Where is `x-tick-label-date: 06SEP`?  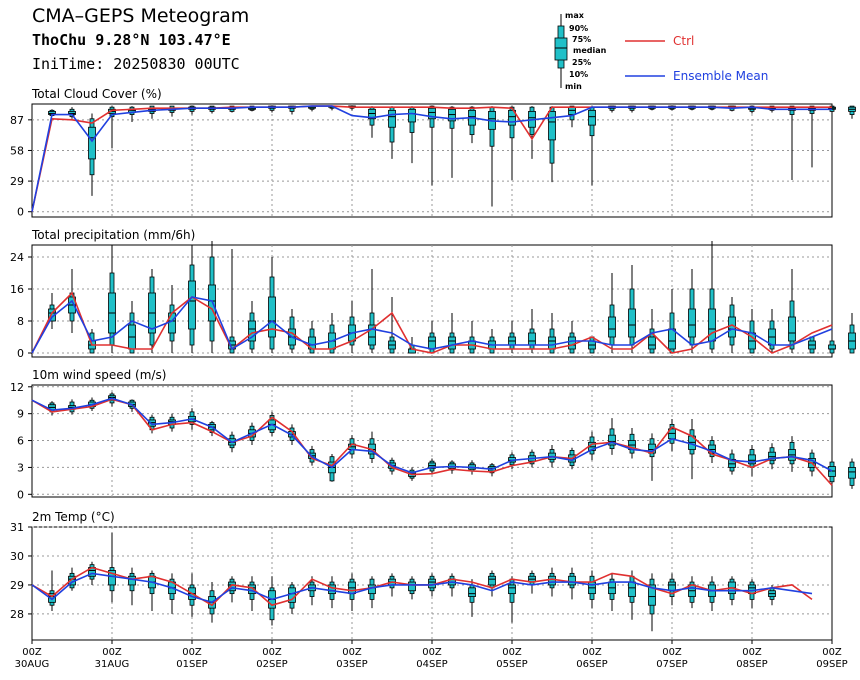 x-tick-label-date: 06SEP is located at coordinates (591, 664).